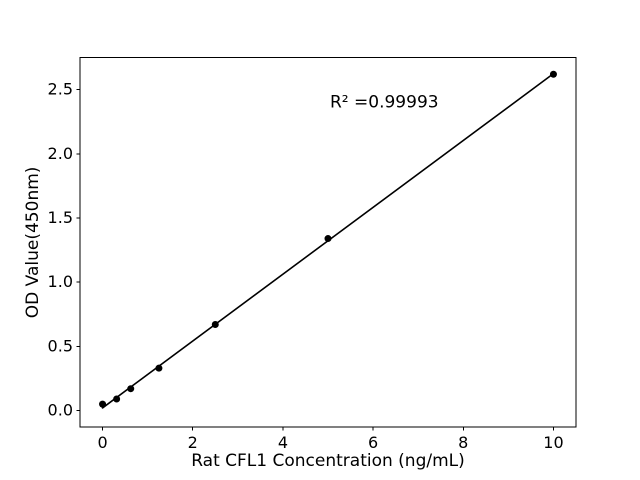  I want to click on y-axis-ticks: 0.0 0.5 1.0 1.5 2.0 2.5, so click(64, 250).